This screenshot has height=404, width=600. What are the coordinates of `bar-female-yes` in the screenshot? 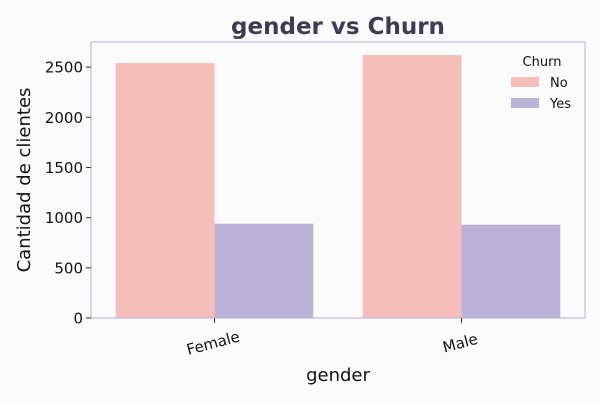 It's located at (264, 270).